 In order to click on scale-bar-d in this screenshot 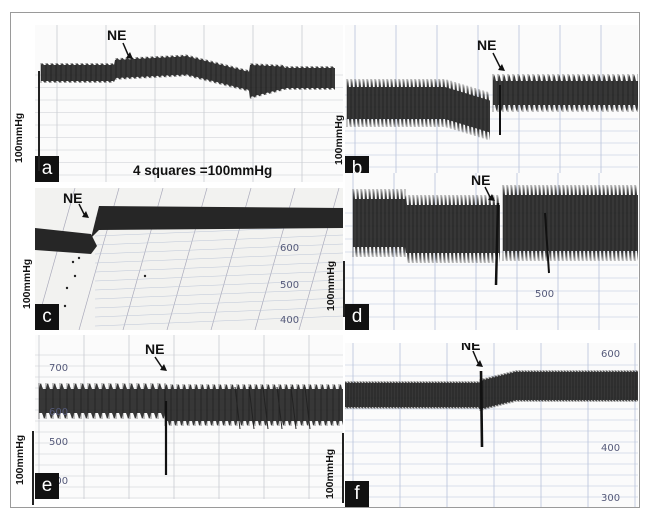, I will do `click(344, 289)`.